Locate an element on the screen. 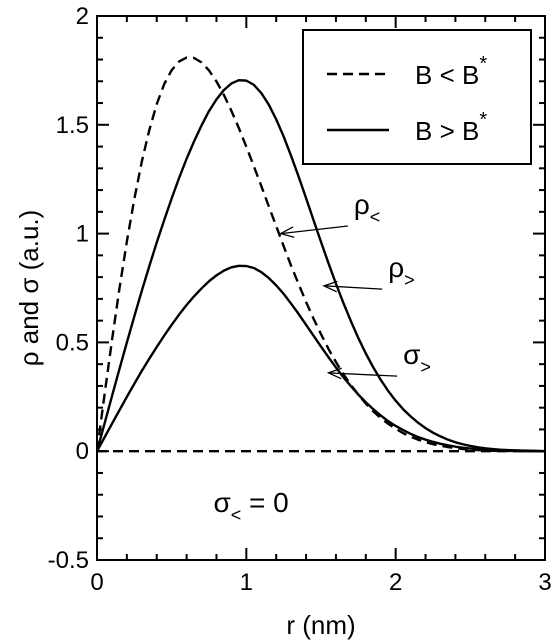 The width and height of the screenshot is (554, 642). y-tick-label: 1 is located at coordinates (82, 234).